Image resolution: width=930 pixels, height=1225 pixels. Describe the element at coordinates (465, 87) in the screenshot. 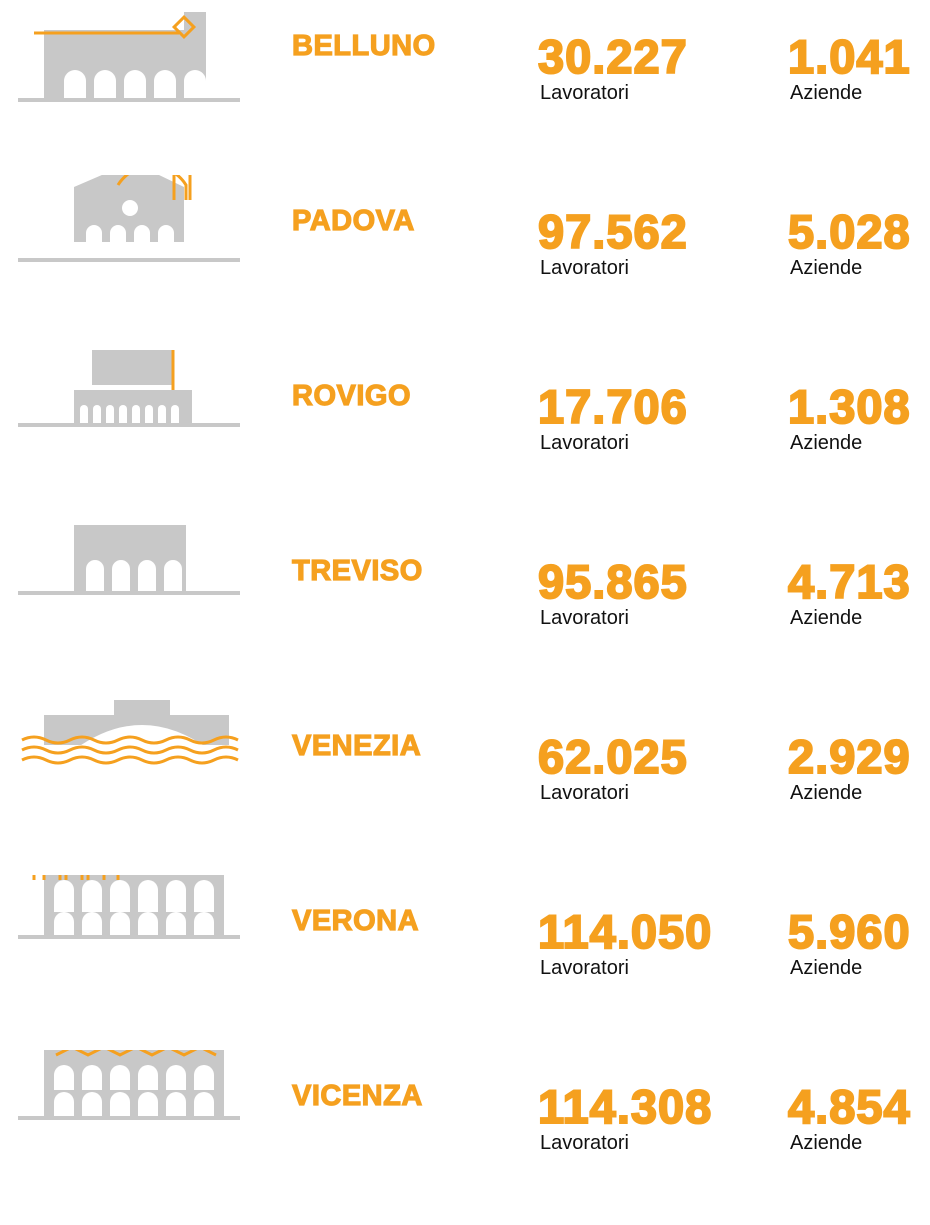

I see `province-row: BELLUNO 30.227 Lavoratori 1.041 Aziende` at that location.